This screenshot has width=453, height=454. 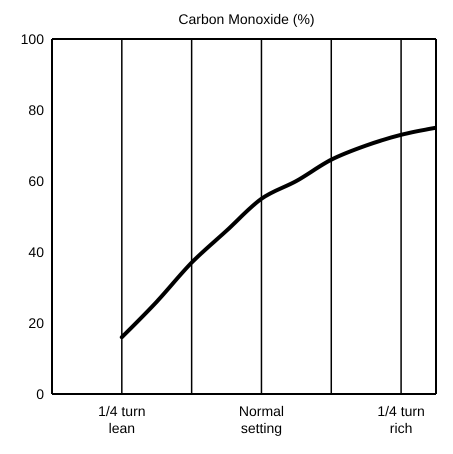 What do you see at coordinates (40, 394) in the screenshot?
I see `y-tick-label: 0` at bounding box center [40, 394].